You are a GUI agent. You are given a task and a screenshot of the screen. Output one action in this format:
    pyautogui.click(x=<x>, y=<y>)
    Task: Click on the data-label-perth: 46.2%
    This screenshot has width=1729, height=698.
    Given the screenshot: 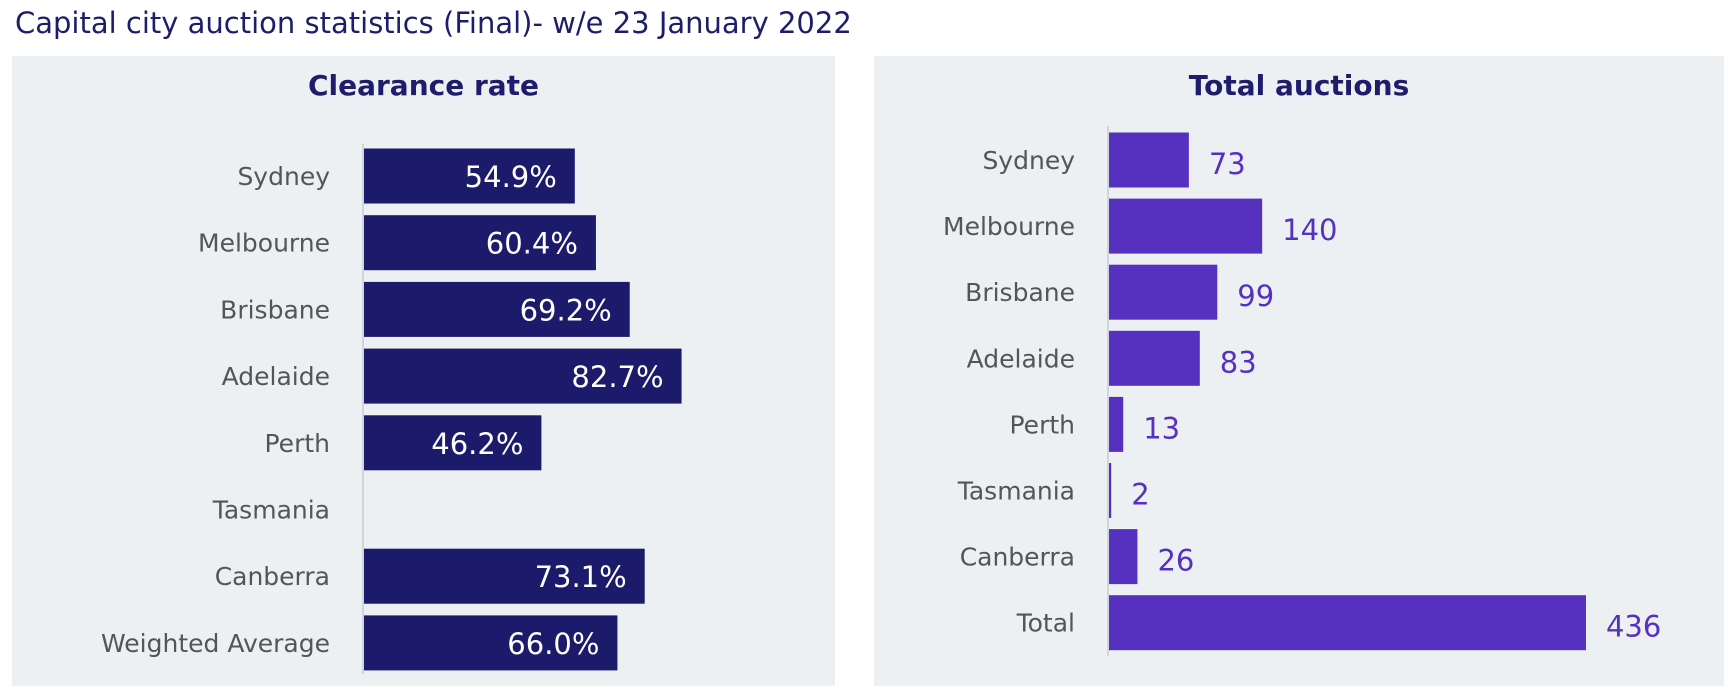 What is the action you would take?
    pyautogui.click(x=477, y=444)
    